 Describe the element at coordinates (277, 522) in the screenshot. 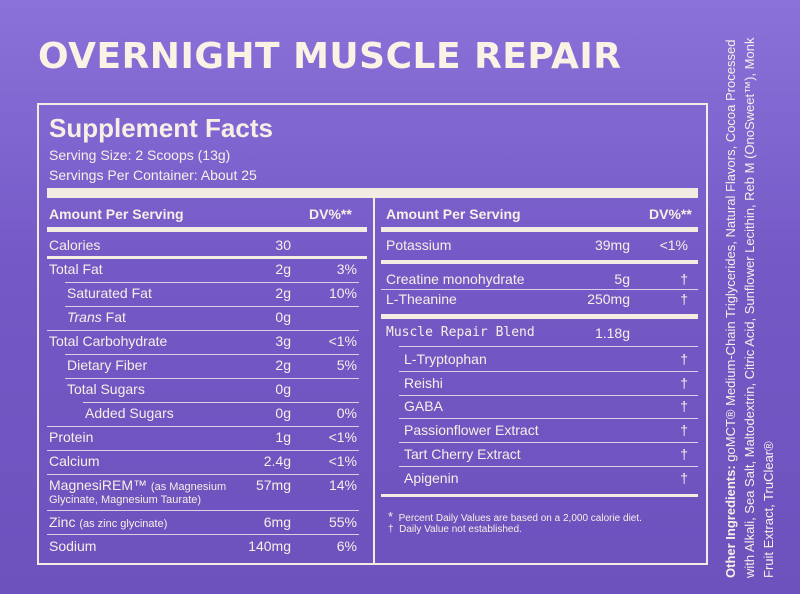

I see `nutrient-amount: 6mg` at that location.